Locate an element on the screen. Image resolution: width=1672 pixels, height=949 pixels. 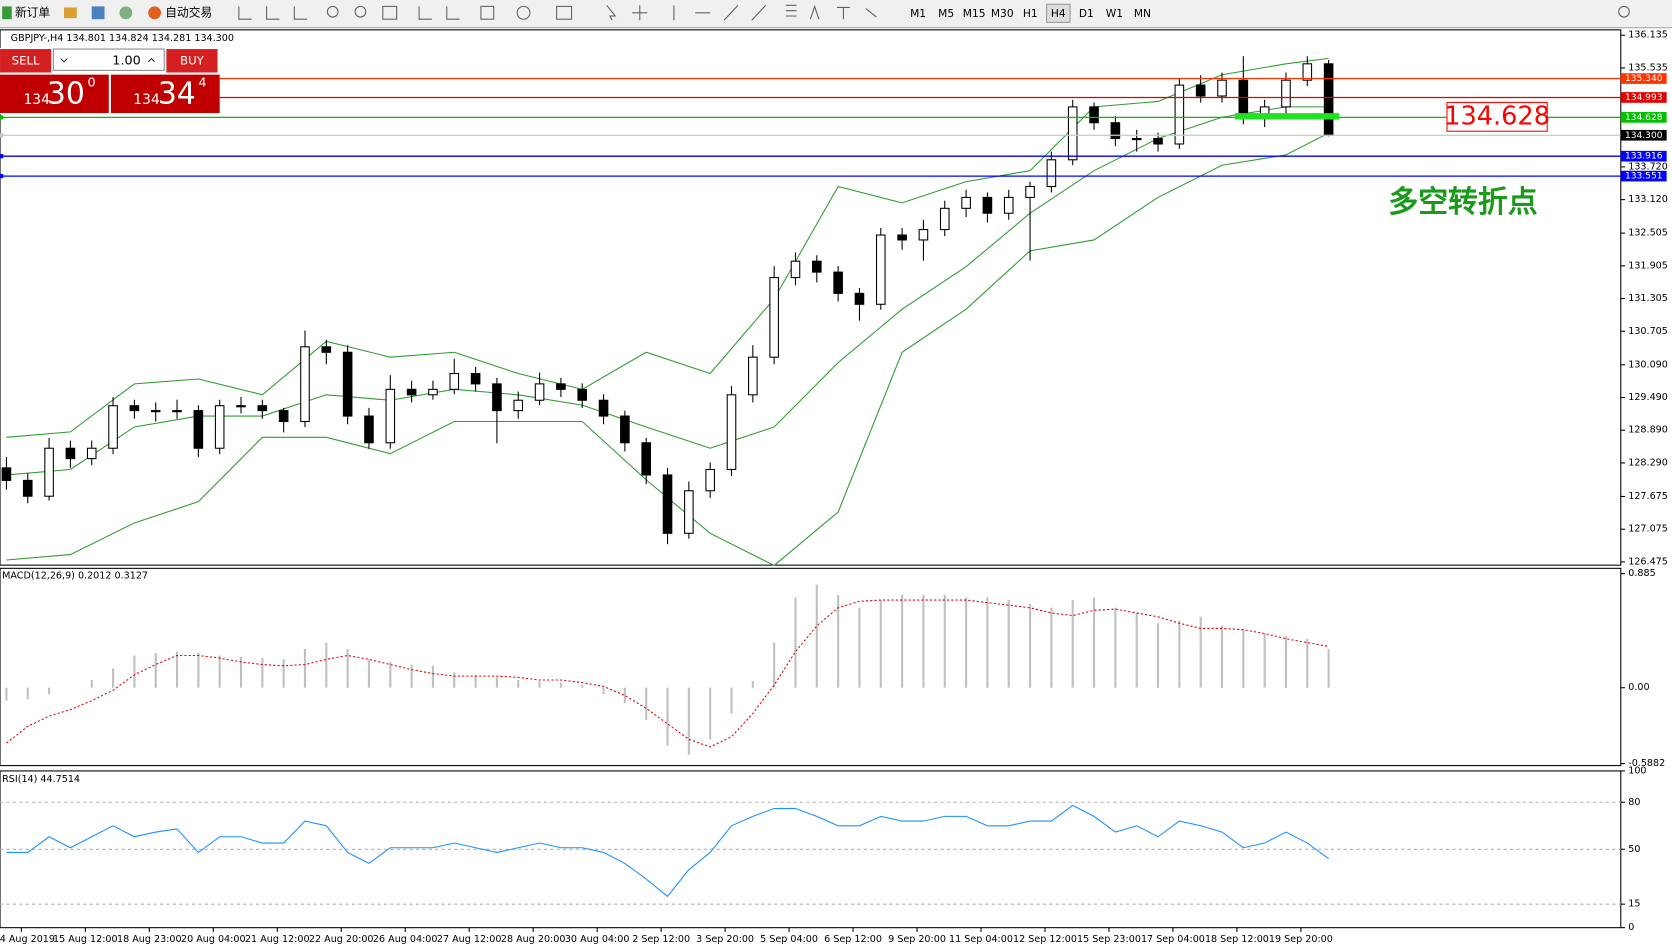
timeframe-bar: M1 M5 M15 M30 H1 H4 D1 W1 MN is located at coordinates (1030, 13).